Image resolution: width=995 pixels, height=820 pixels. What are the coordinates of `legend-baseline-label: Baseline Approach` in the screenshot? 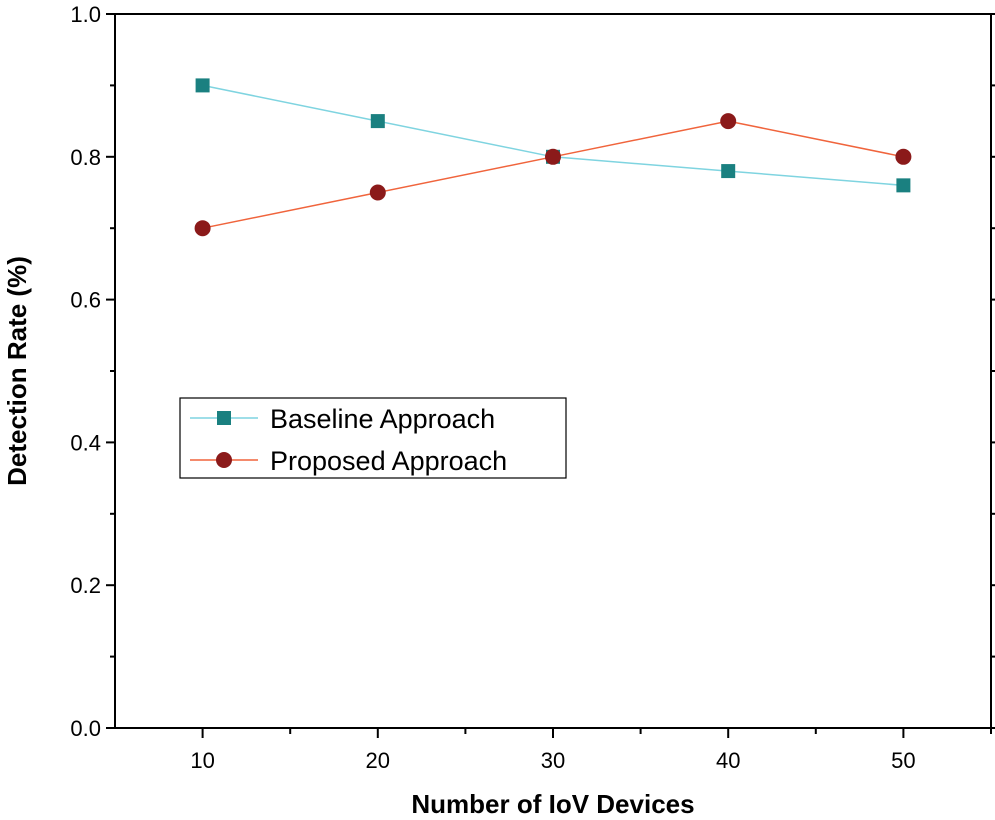 It's located at (382, 419).